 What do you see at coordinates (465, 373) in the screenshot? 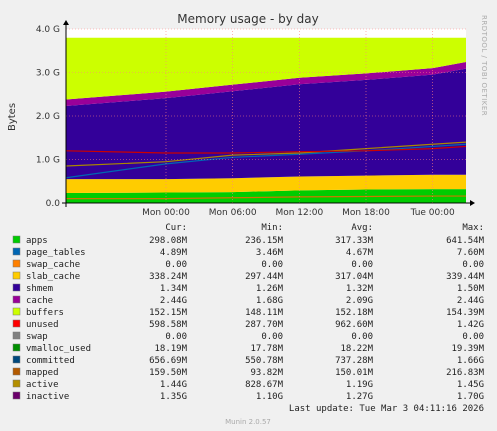
I see `legend-value: 216.83M` at bounding box center [465, 373].